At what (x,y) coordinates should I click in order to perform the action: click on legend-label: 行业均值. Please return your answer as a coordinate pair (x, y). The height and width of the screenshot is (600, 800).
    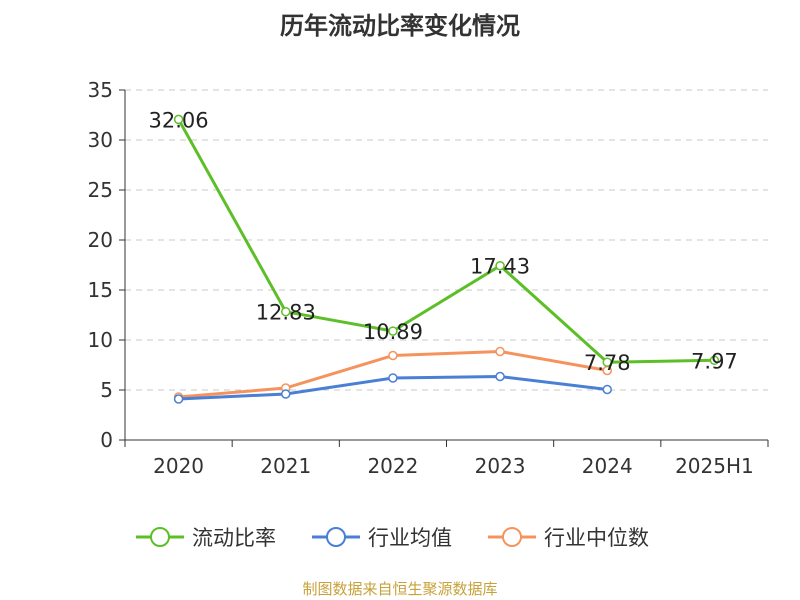
    Looking at the image, I should click on (410, 538).